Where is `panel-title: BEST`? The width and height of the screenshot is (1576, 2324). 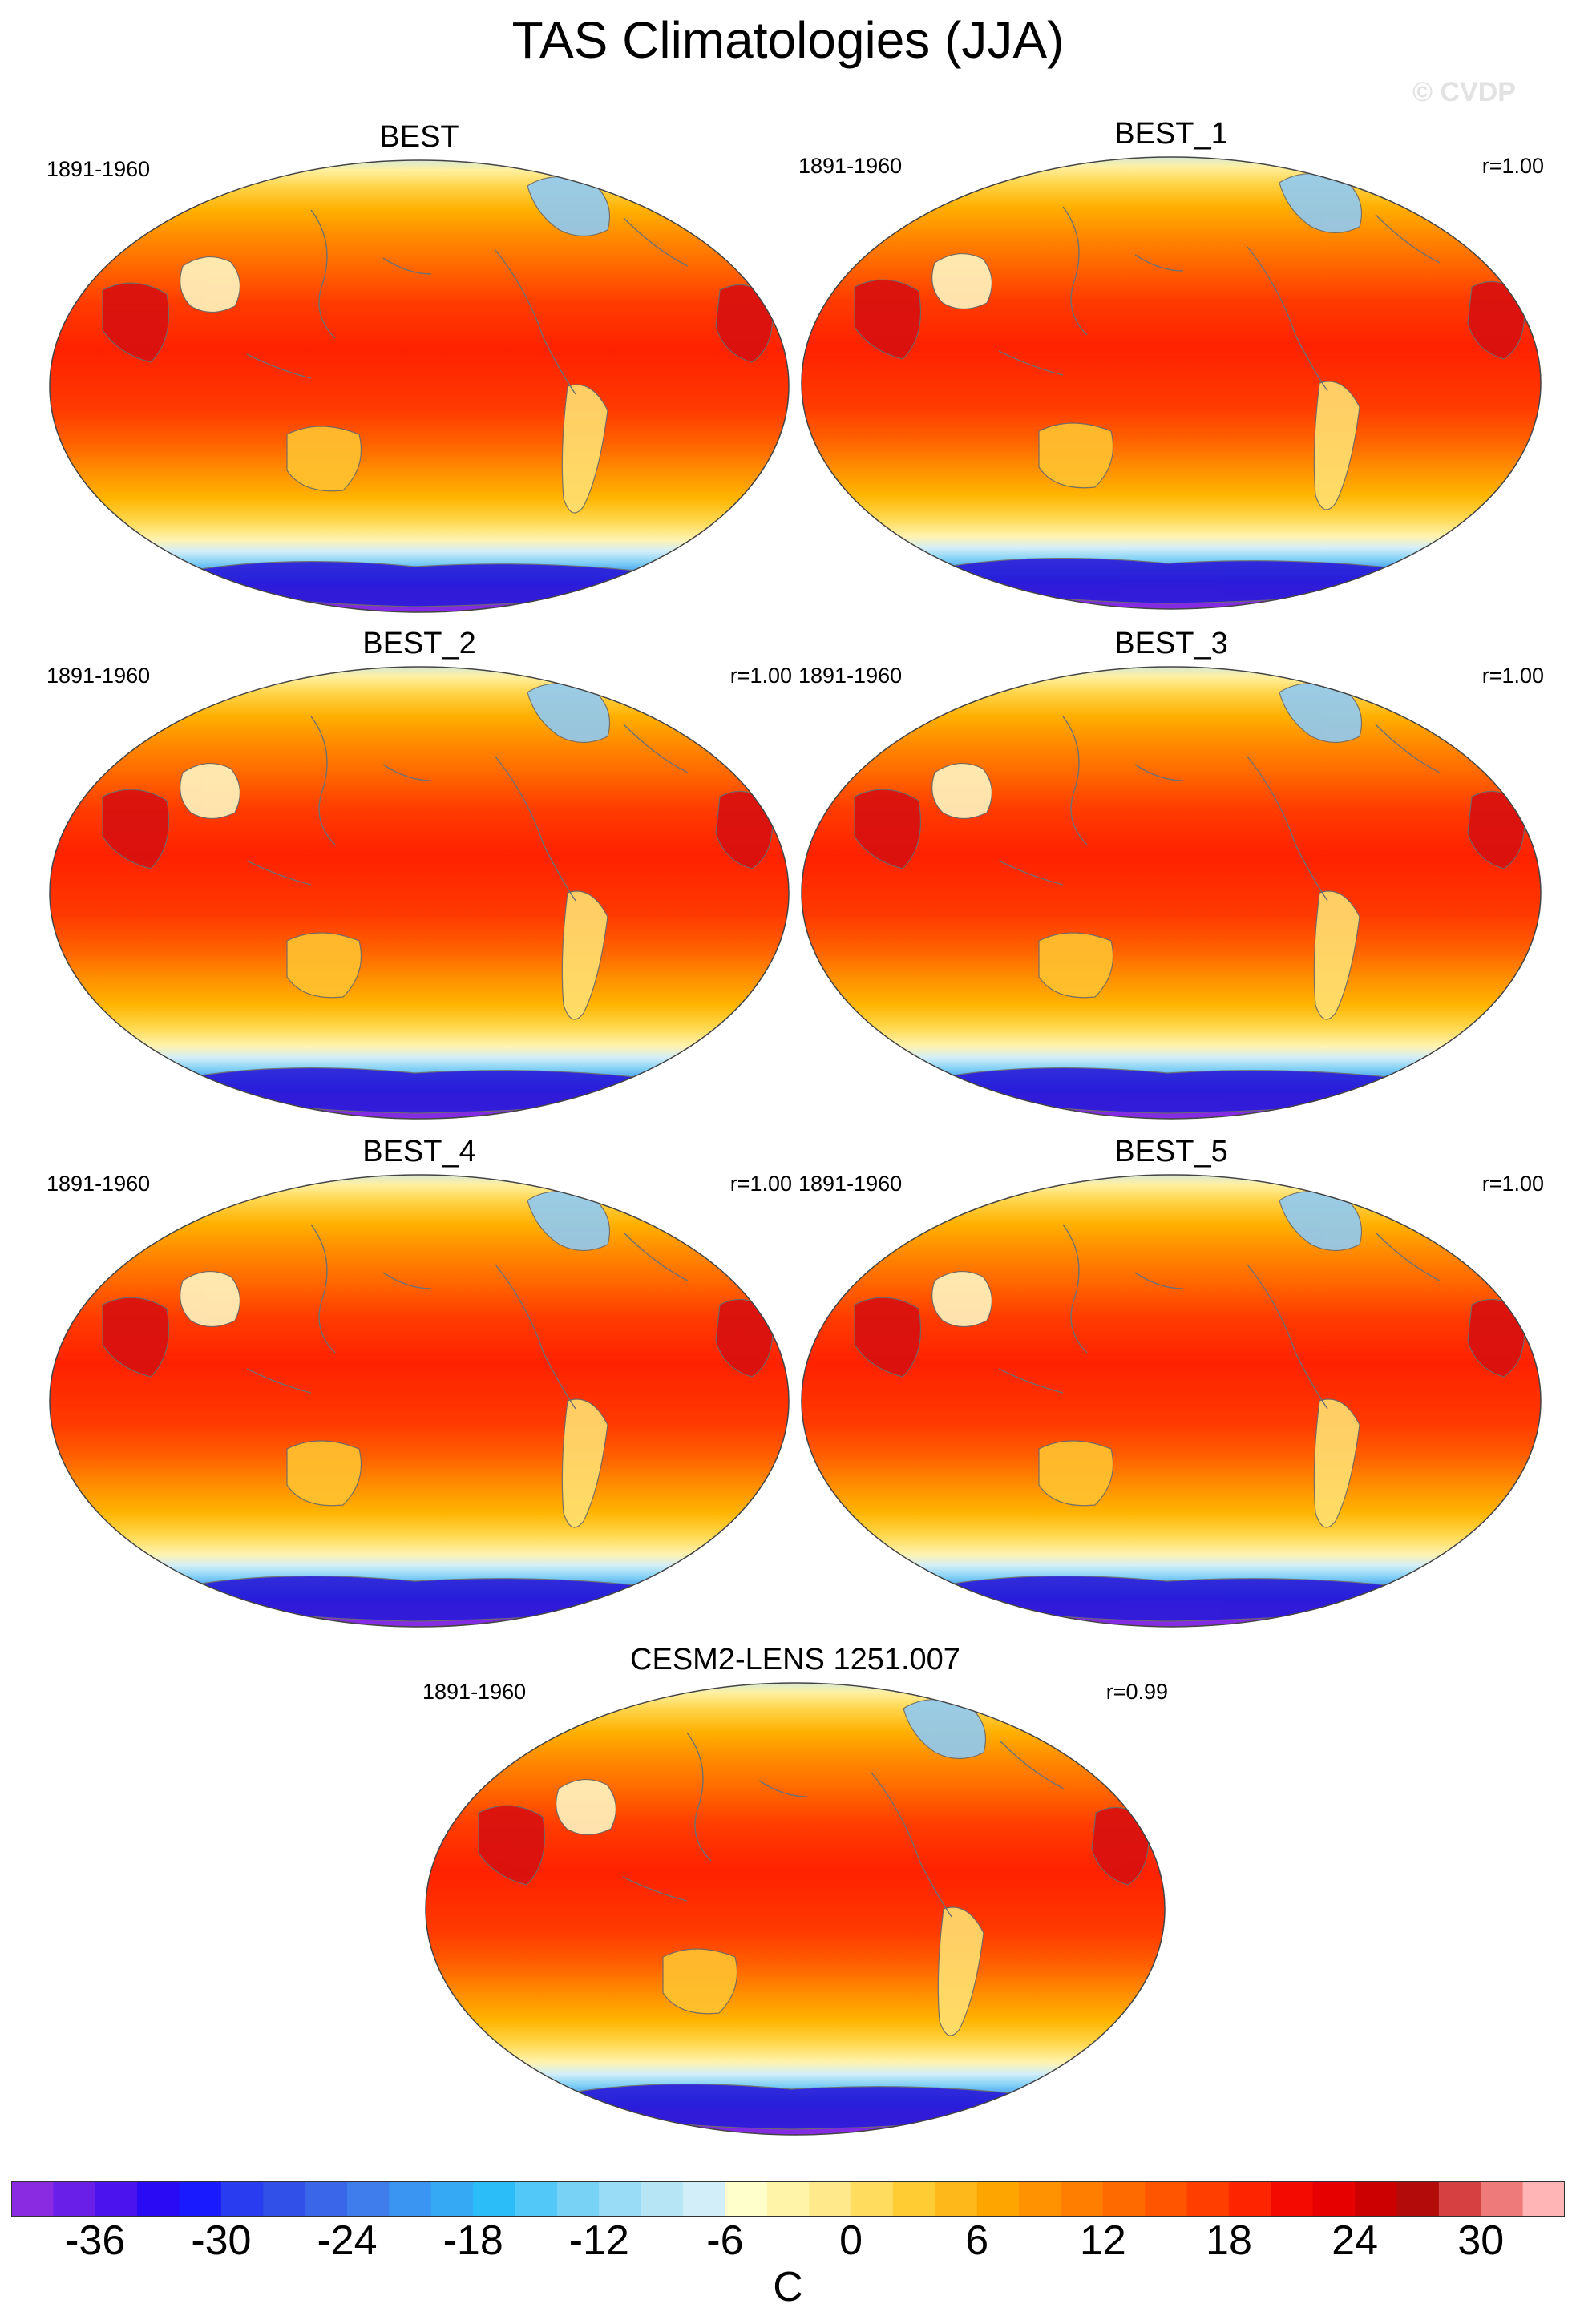 panel-title: BEST is located at coordinates (419, 137).